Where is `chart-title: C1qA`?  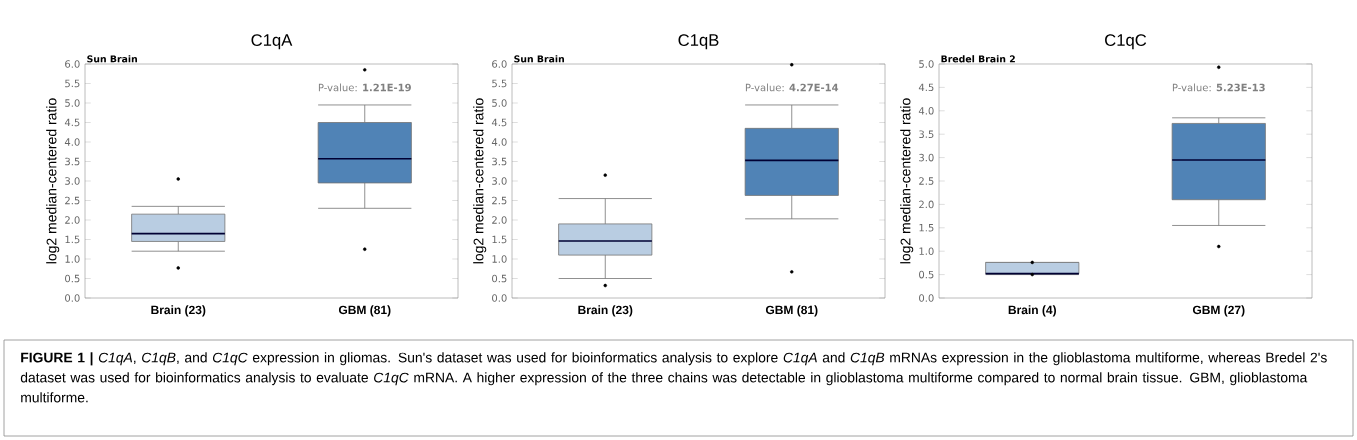 chart-title: C1qA is located at coordinates (272, 42).